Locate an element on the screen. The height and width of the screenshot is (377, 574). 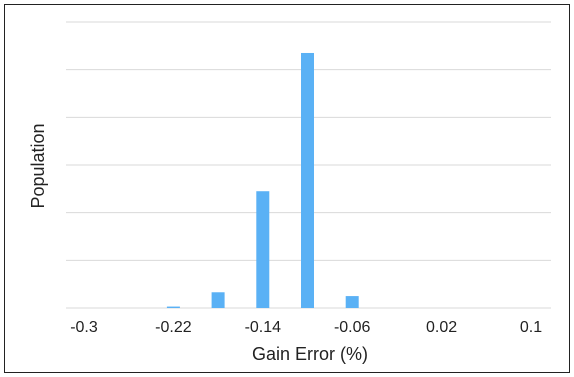
x-tick-label: 0.02 is located at coordinates (441, 327).